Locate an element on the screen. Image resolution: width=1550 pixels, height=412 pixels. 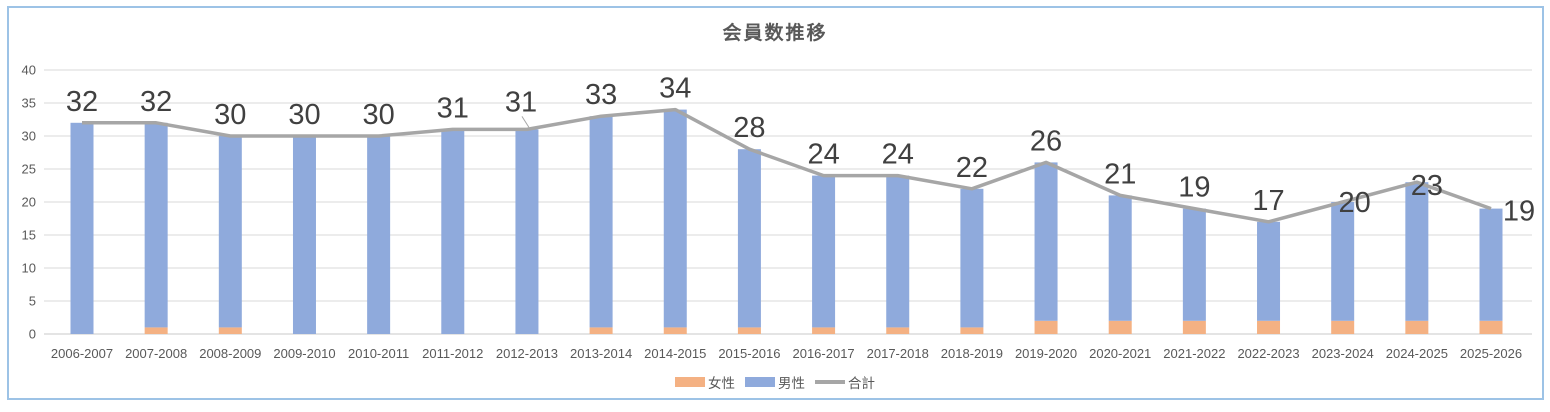
data-label: 23 is located at coordinates (1427, 186).